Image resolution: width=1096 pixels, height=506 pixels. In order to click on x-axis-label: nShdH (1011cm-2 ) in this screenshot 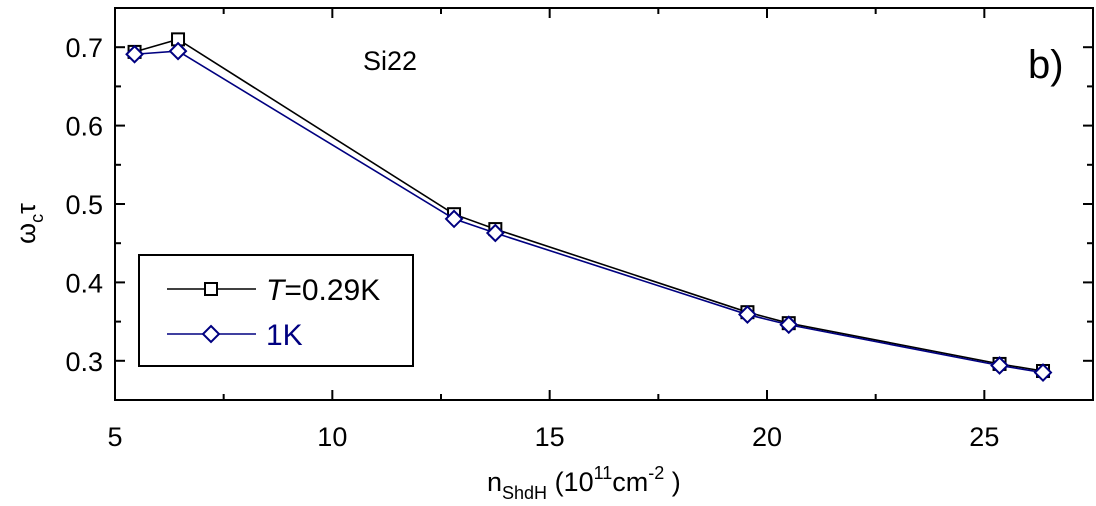, I will do `click(584, 483)`.